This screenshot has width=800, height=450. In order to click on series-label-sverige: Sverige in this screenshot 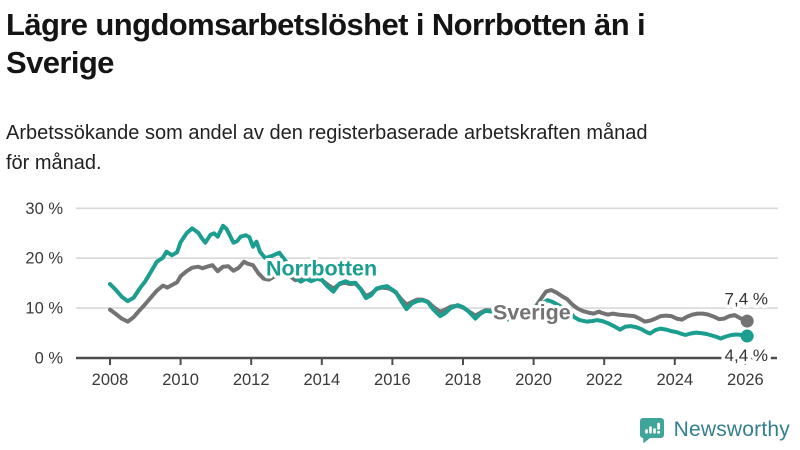, I will do `click(532, 313)`.